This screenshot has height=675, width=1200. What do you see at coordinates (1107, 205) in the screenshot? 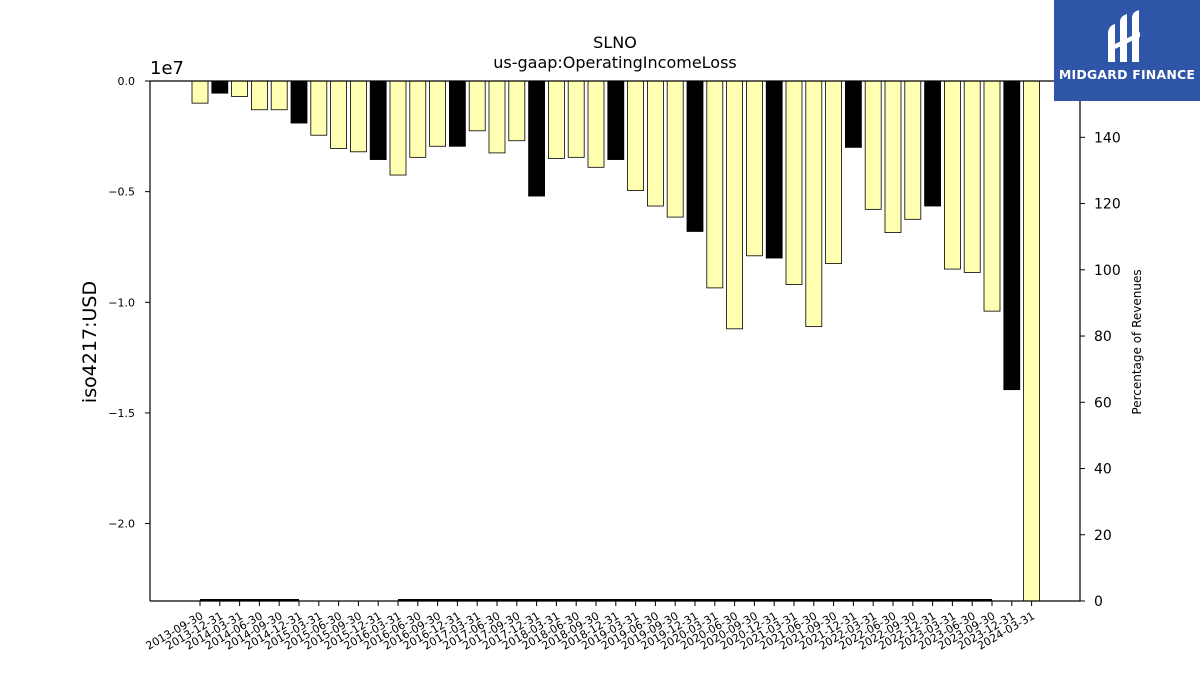
I see `y2-tick-label: 120` at bounding box center [1107, 205].